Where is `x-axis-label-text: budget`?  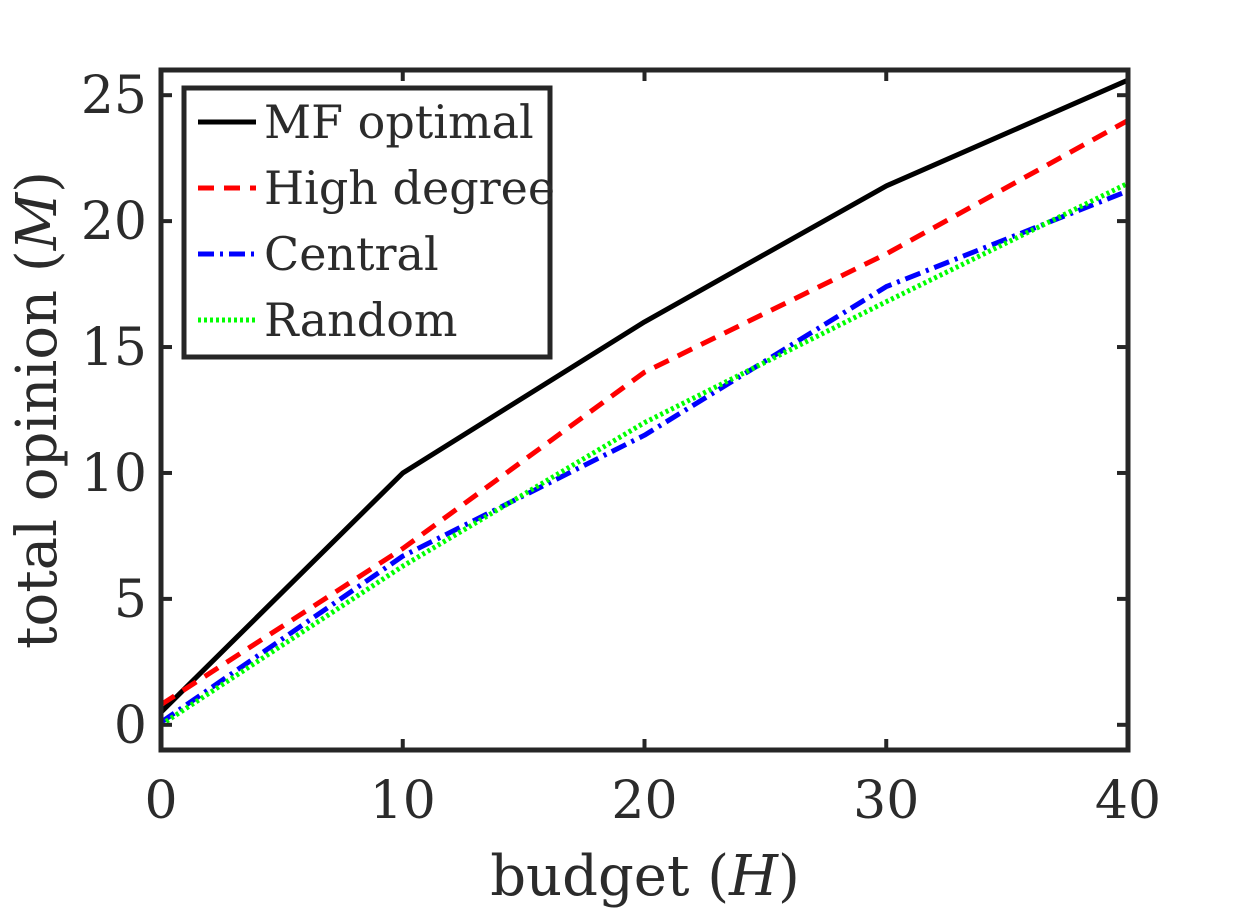 x-axis-label-text: budget is located at coordinates (590, 876).